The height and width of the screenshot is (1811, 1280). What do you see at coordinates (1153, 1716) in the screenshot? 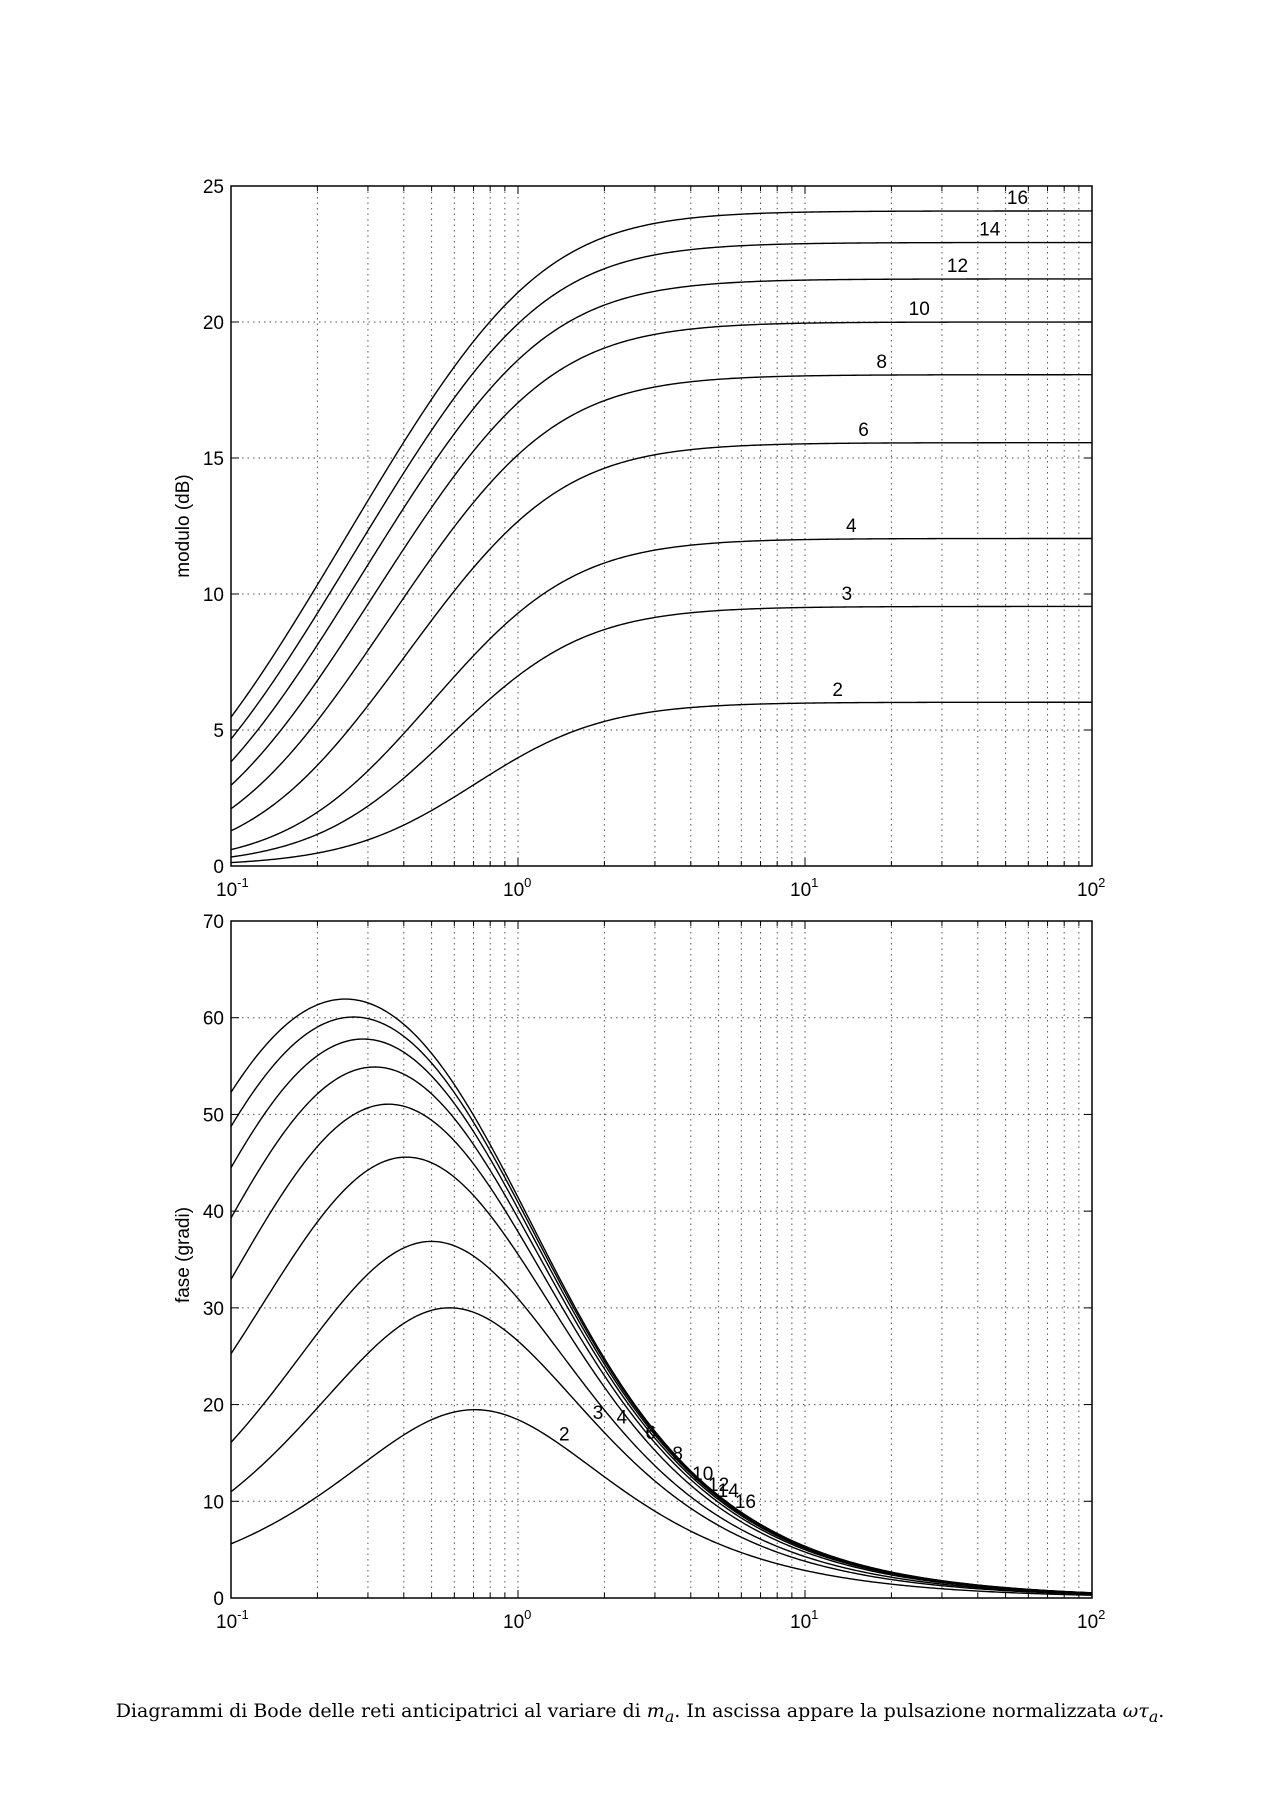
I see `caption-var-tau-sub: a` at bounding box center [1153, 1716].